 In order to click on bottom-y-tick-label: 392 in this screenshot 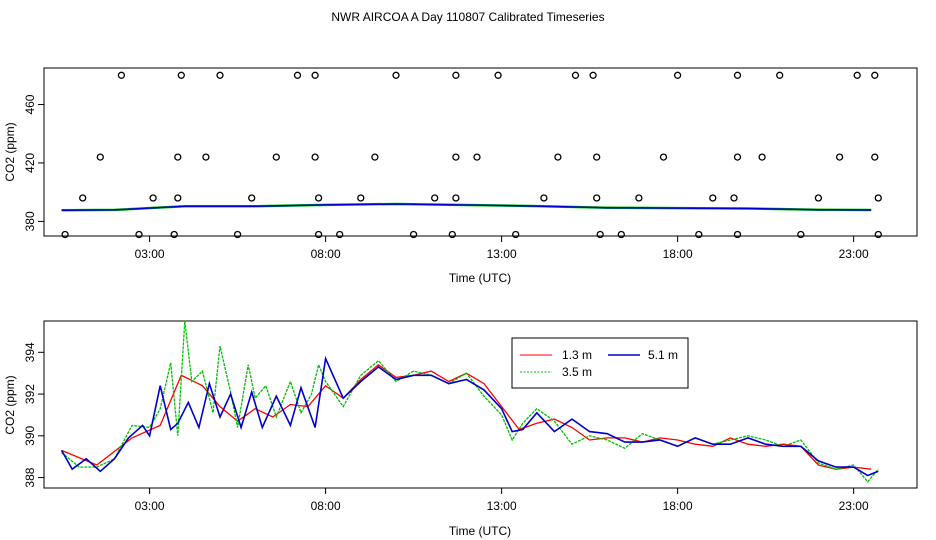, I will do `click(30, 394)`.